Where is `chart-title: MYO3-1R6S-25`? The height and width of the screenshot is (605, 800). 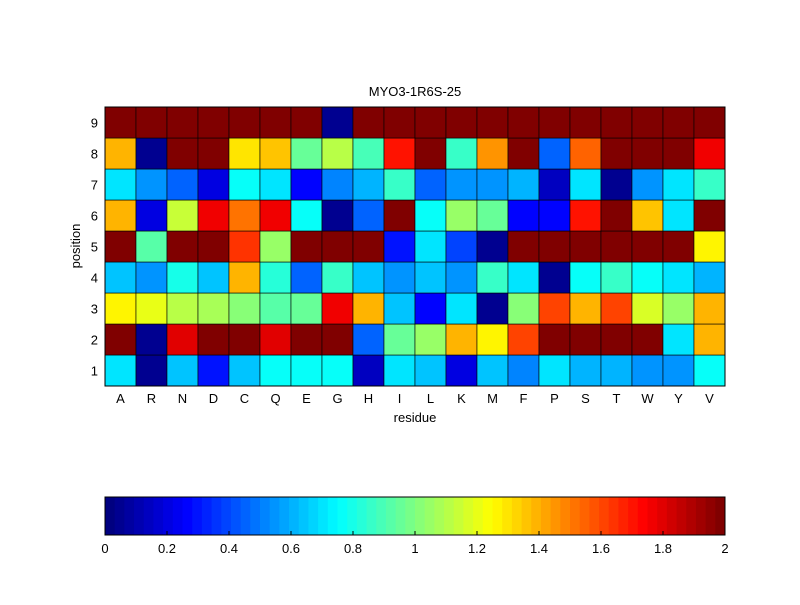
chart-title: MYO3-1R6S-25 is located at coordinates (415, 91).